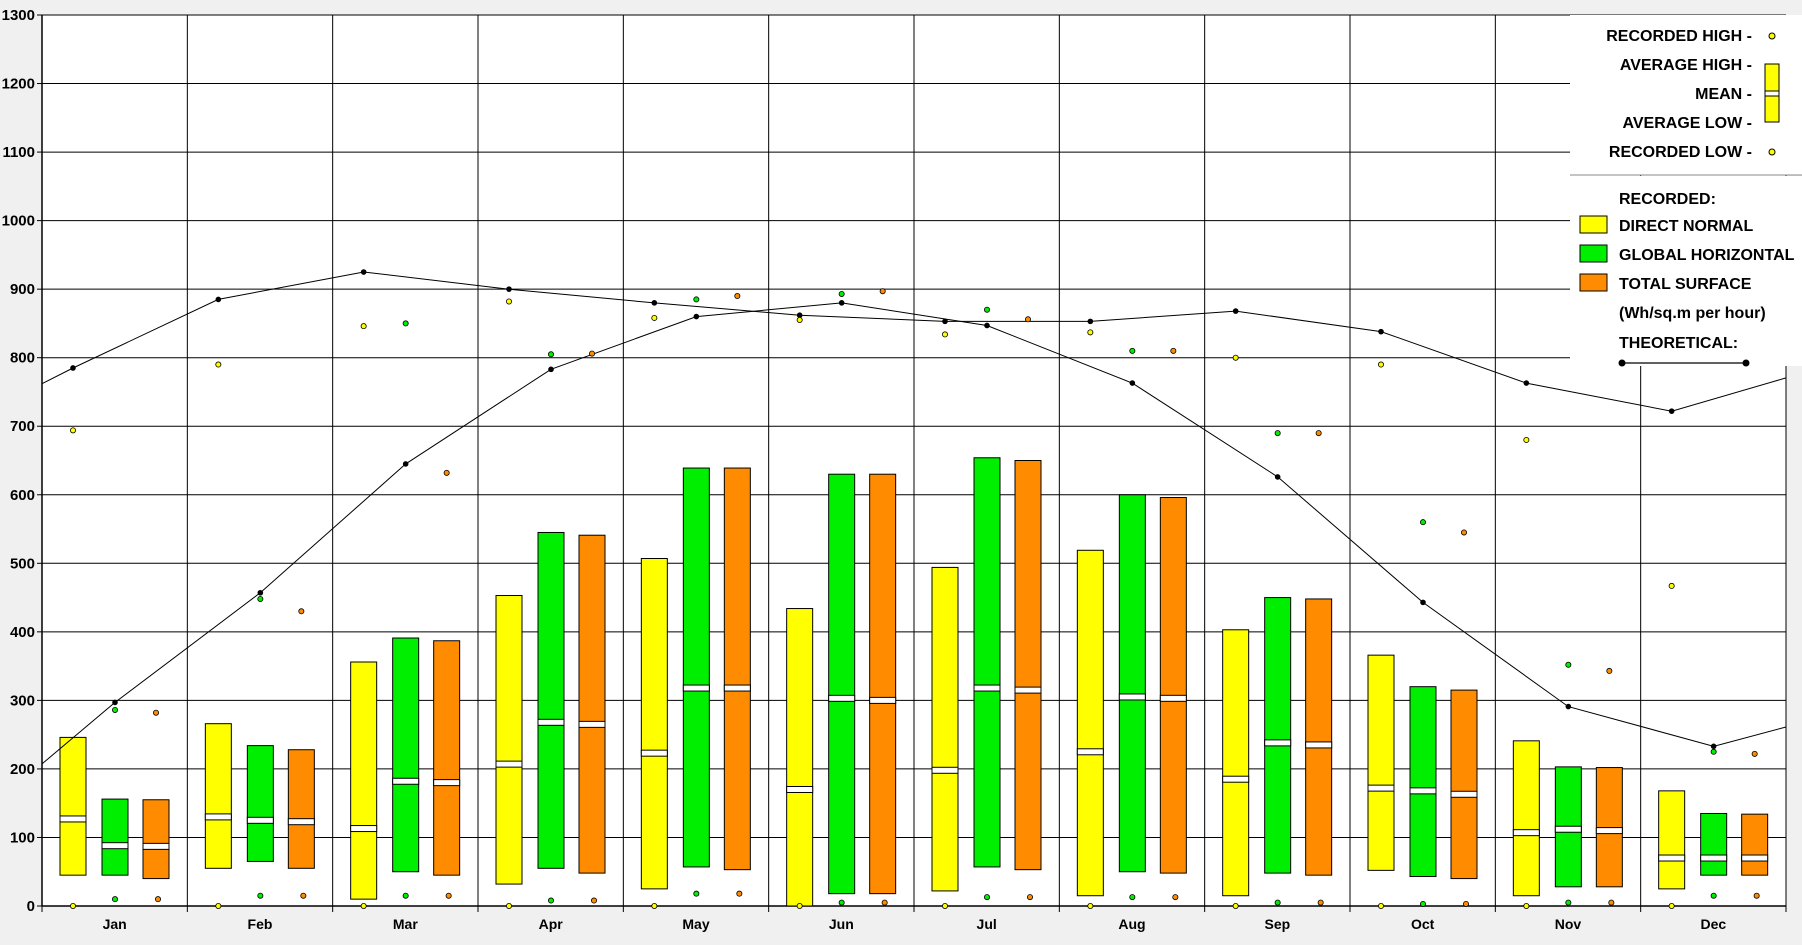  I want to click on legend-box-top, so click(1686, 95).